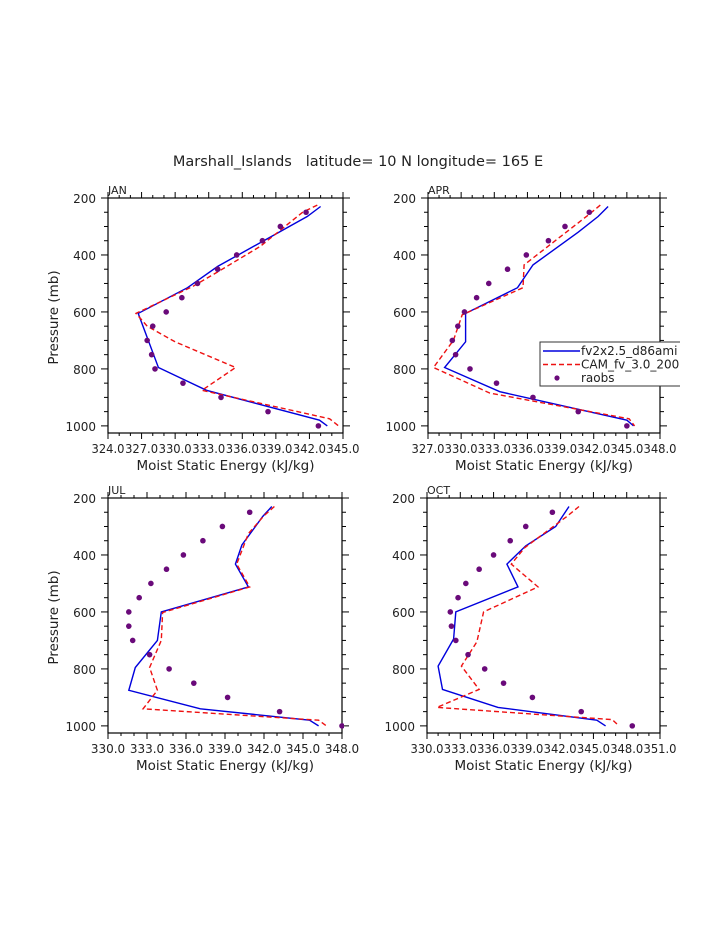 The height and width of the screenshot is (935, 723). I want to click on x-tick-label: 327.0, so click(428, 449).